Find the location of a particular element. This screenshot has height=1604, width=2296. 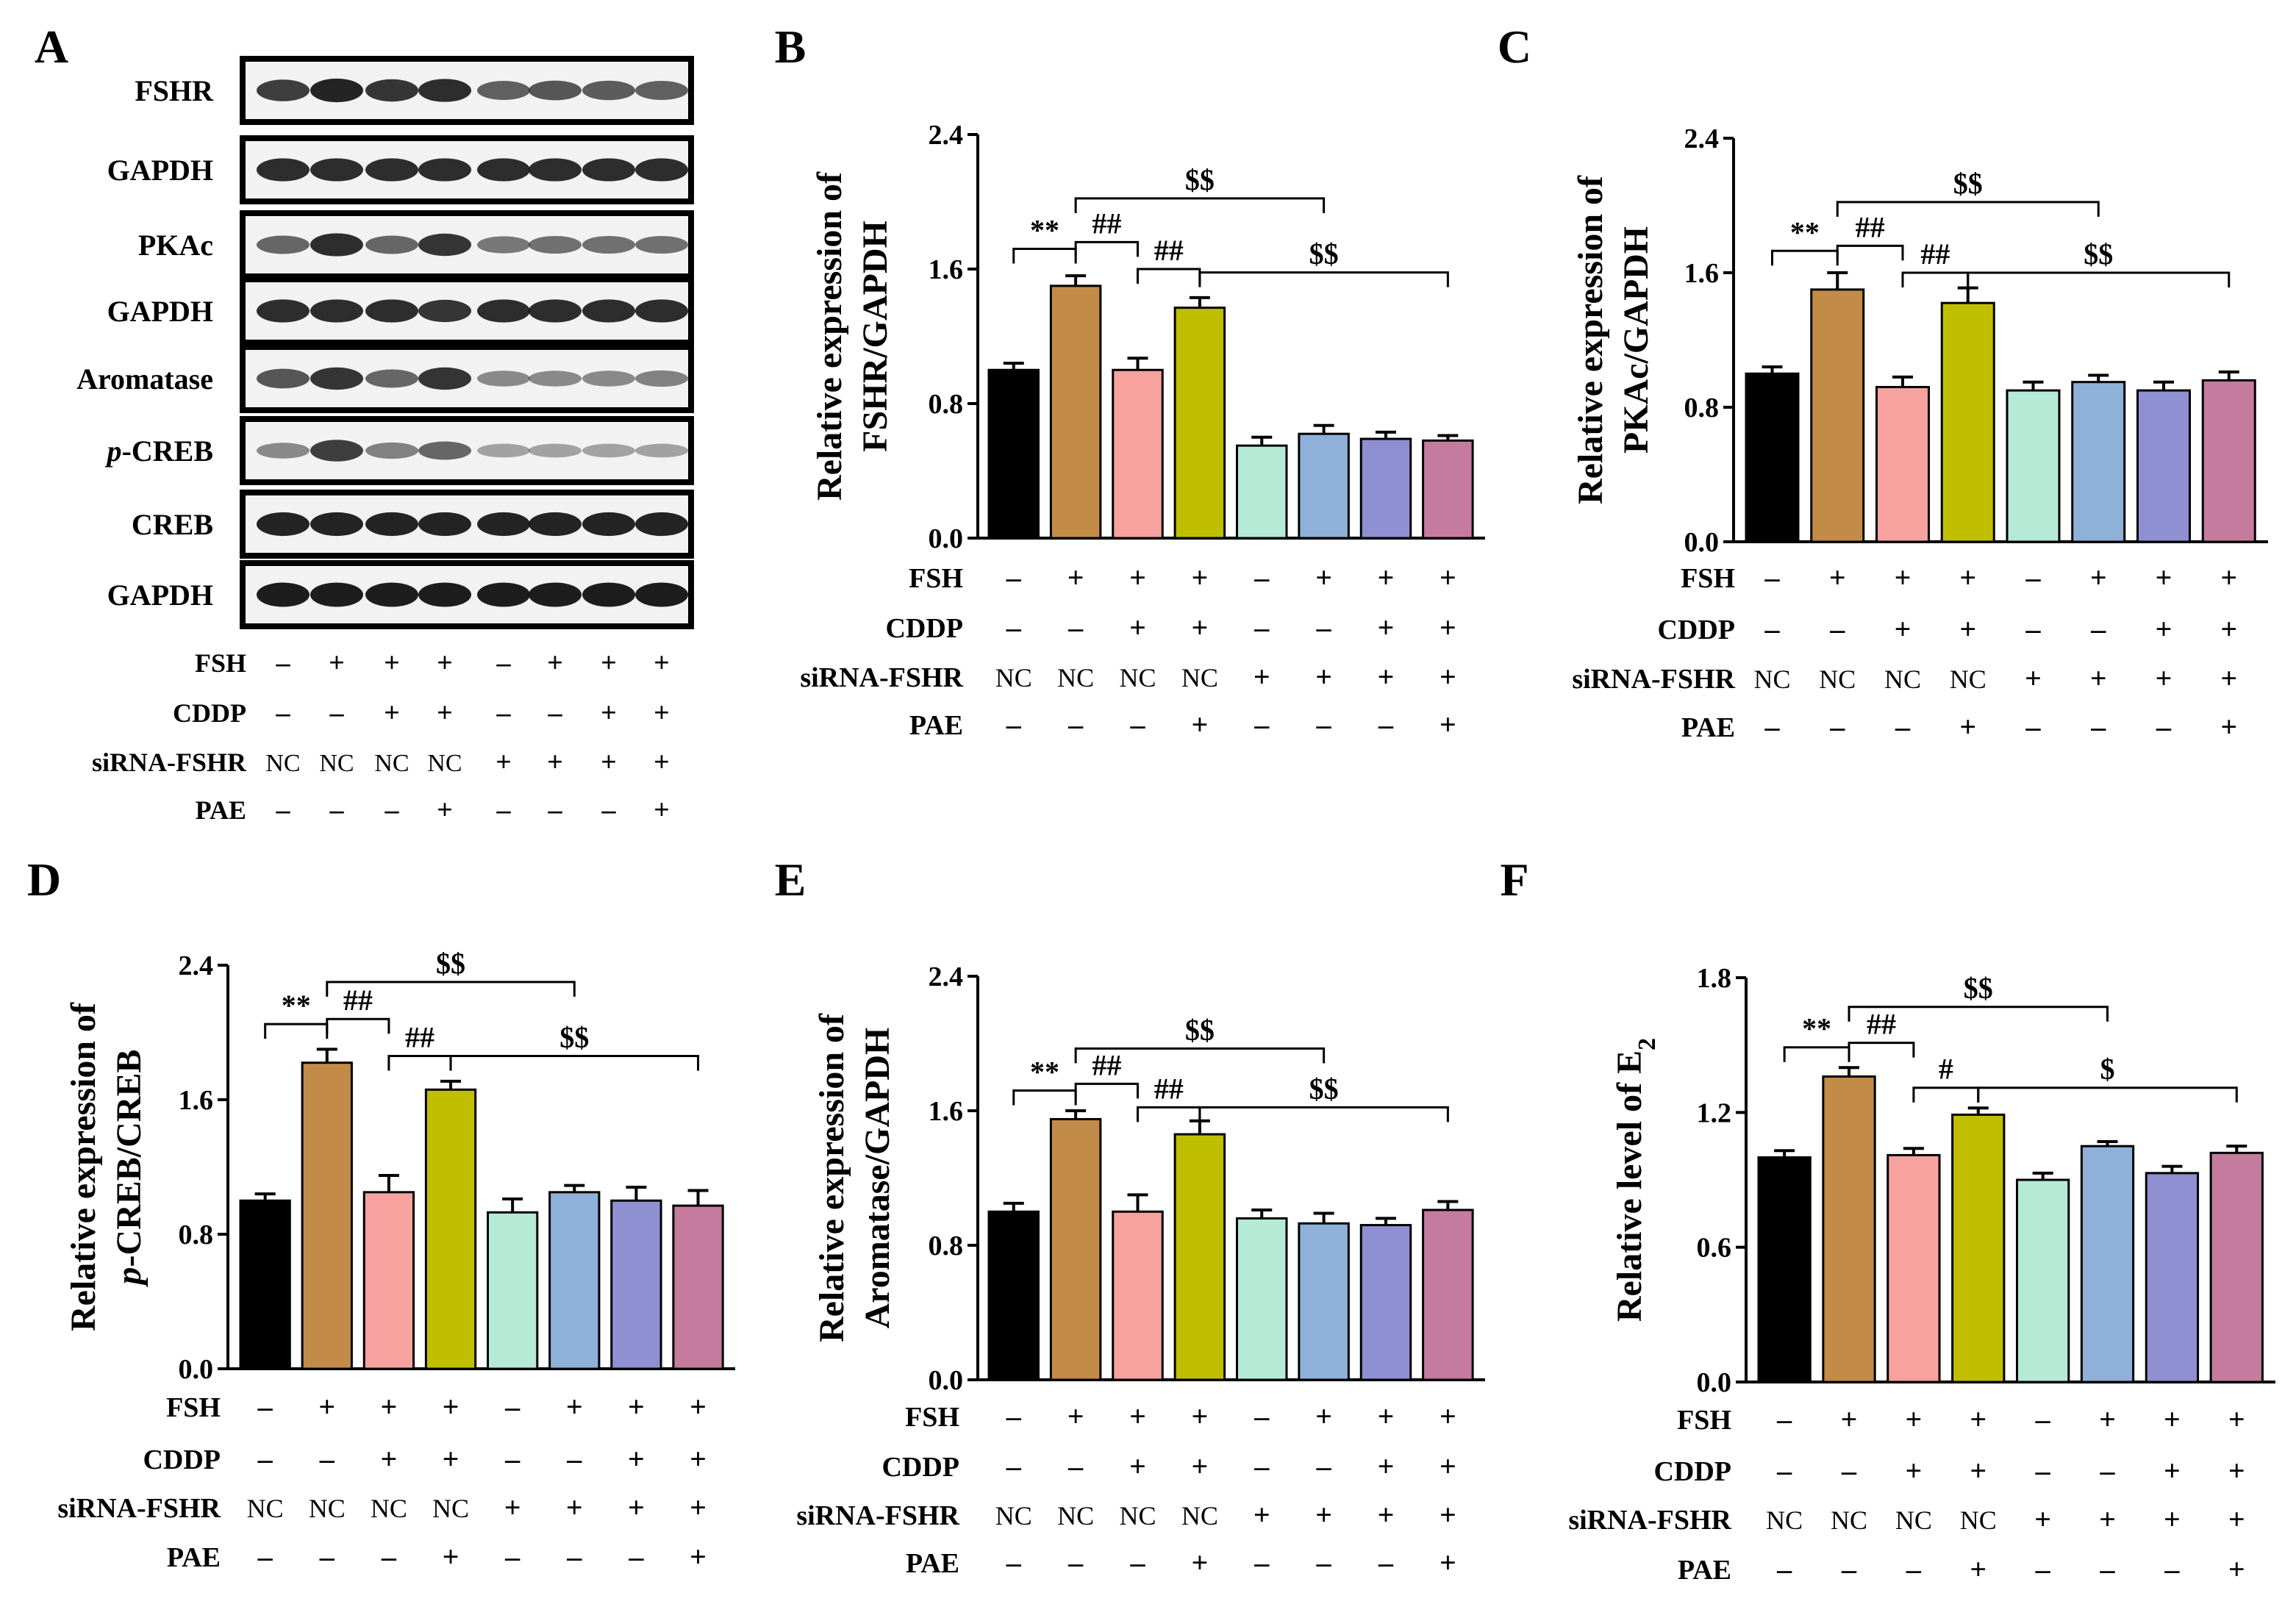

y-tick-label: 1.8 is located at coordinates (1714, 978).